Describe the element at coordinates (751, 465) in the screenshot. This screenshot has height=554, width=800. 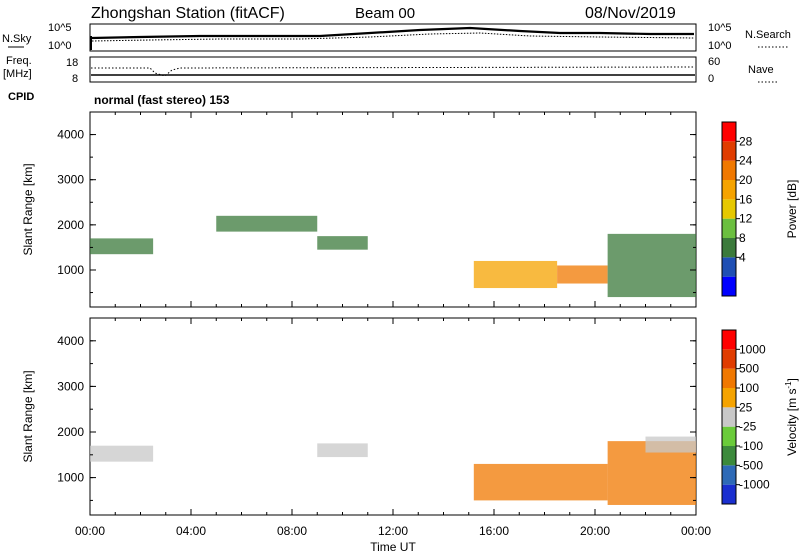
I see `colorbar-tick-label: -500` at that location.